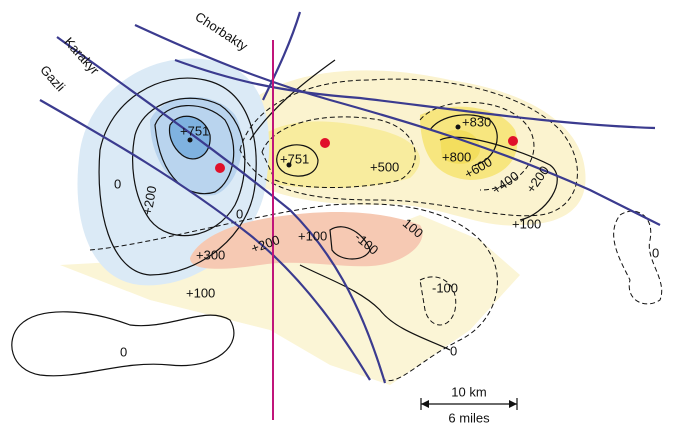 This screenshot has width=676, height=430. I want to click on yellow-high, so click(333, 155).